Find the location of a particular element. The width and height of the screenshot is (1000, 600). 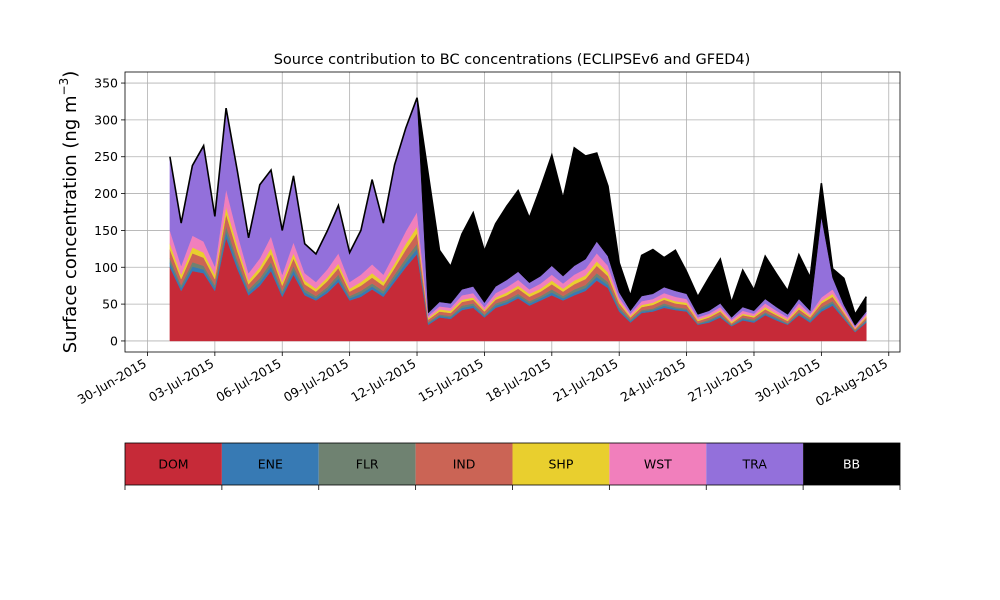

legend-label-bb: BB is located at coordinates (851, 464).